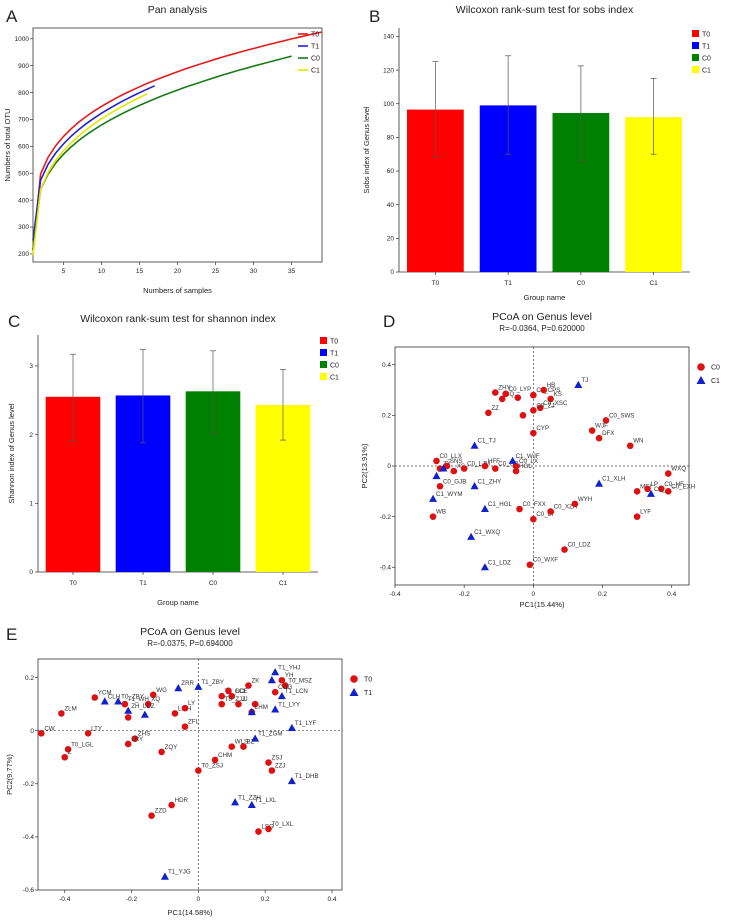  I want to click on point-label: C0_ZJ, so click(545, 405).